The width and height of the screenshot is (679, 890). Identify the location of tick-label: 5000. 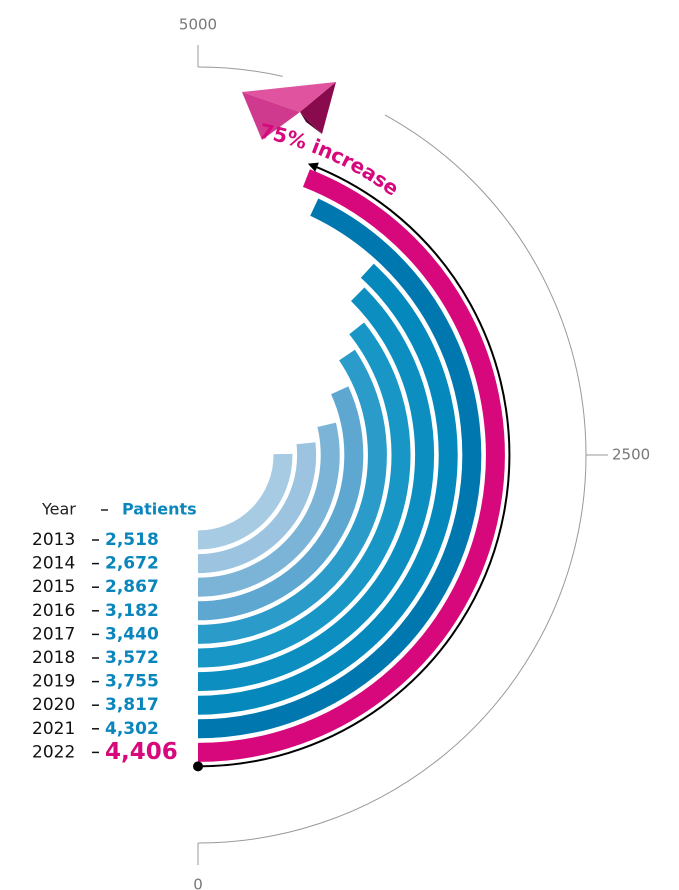
(198, 25).